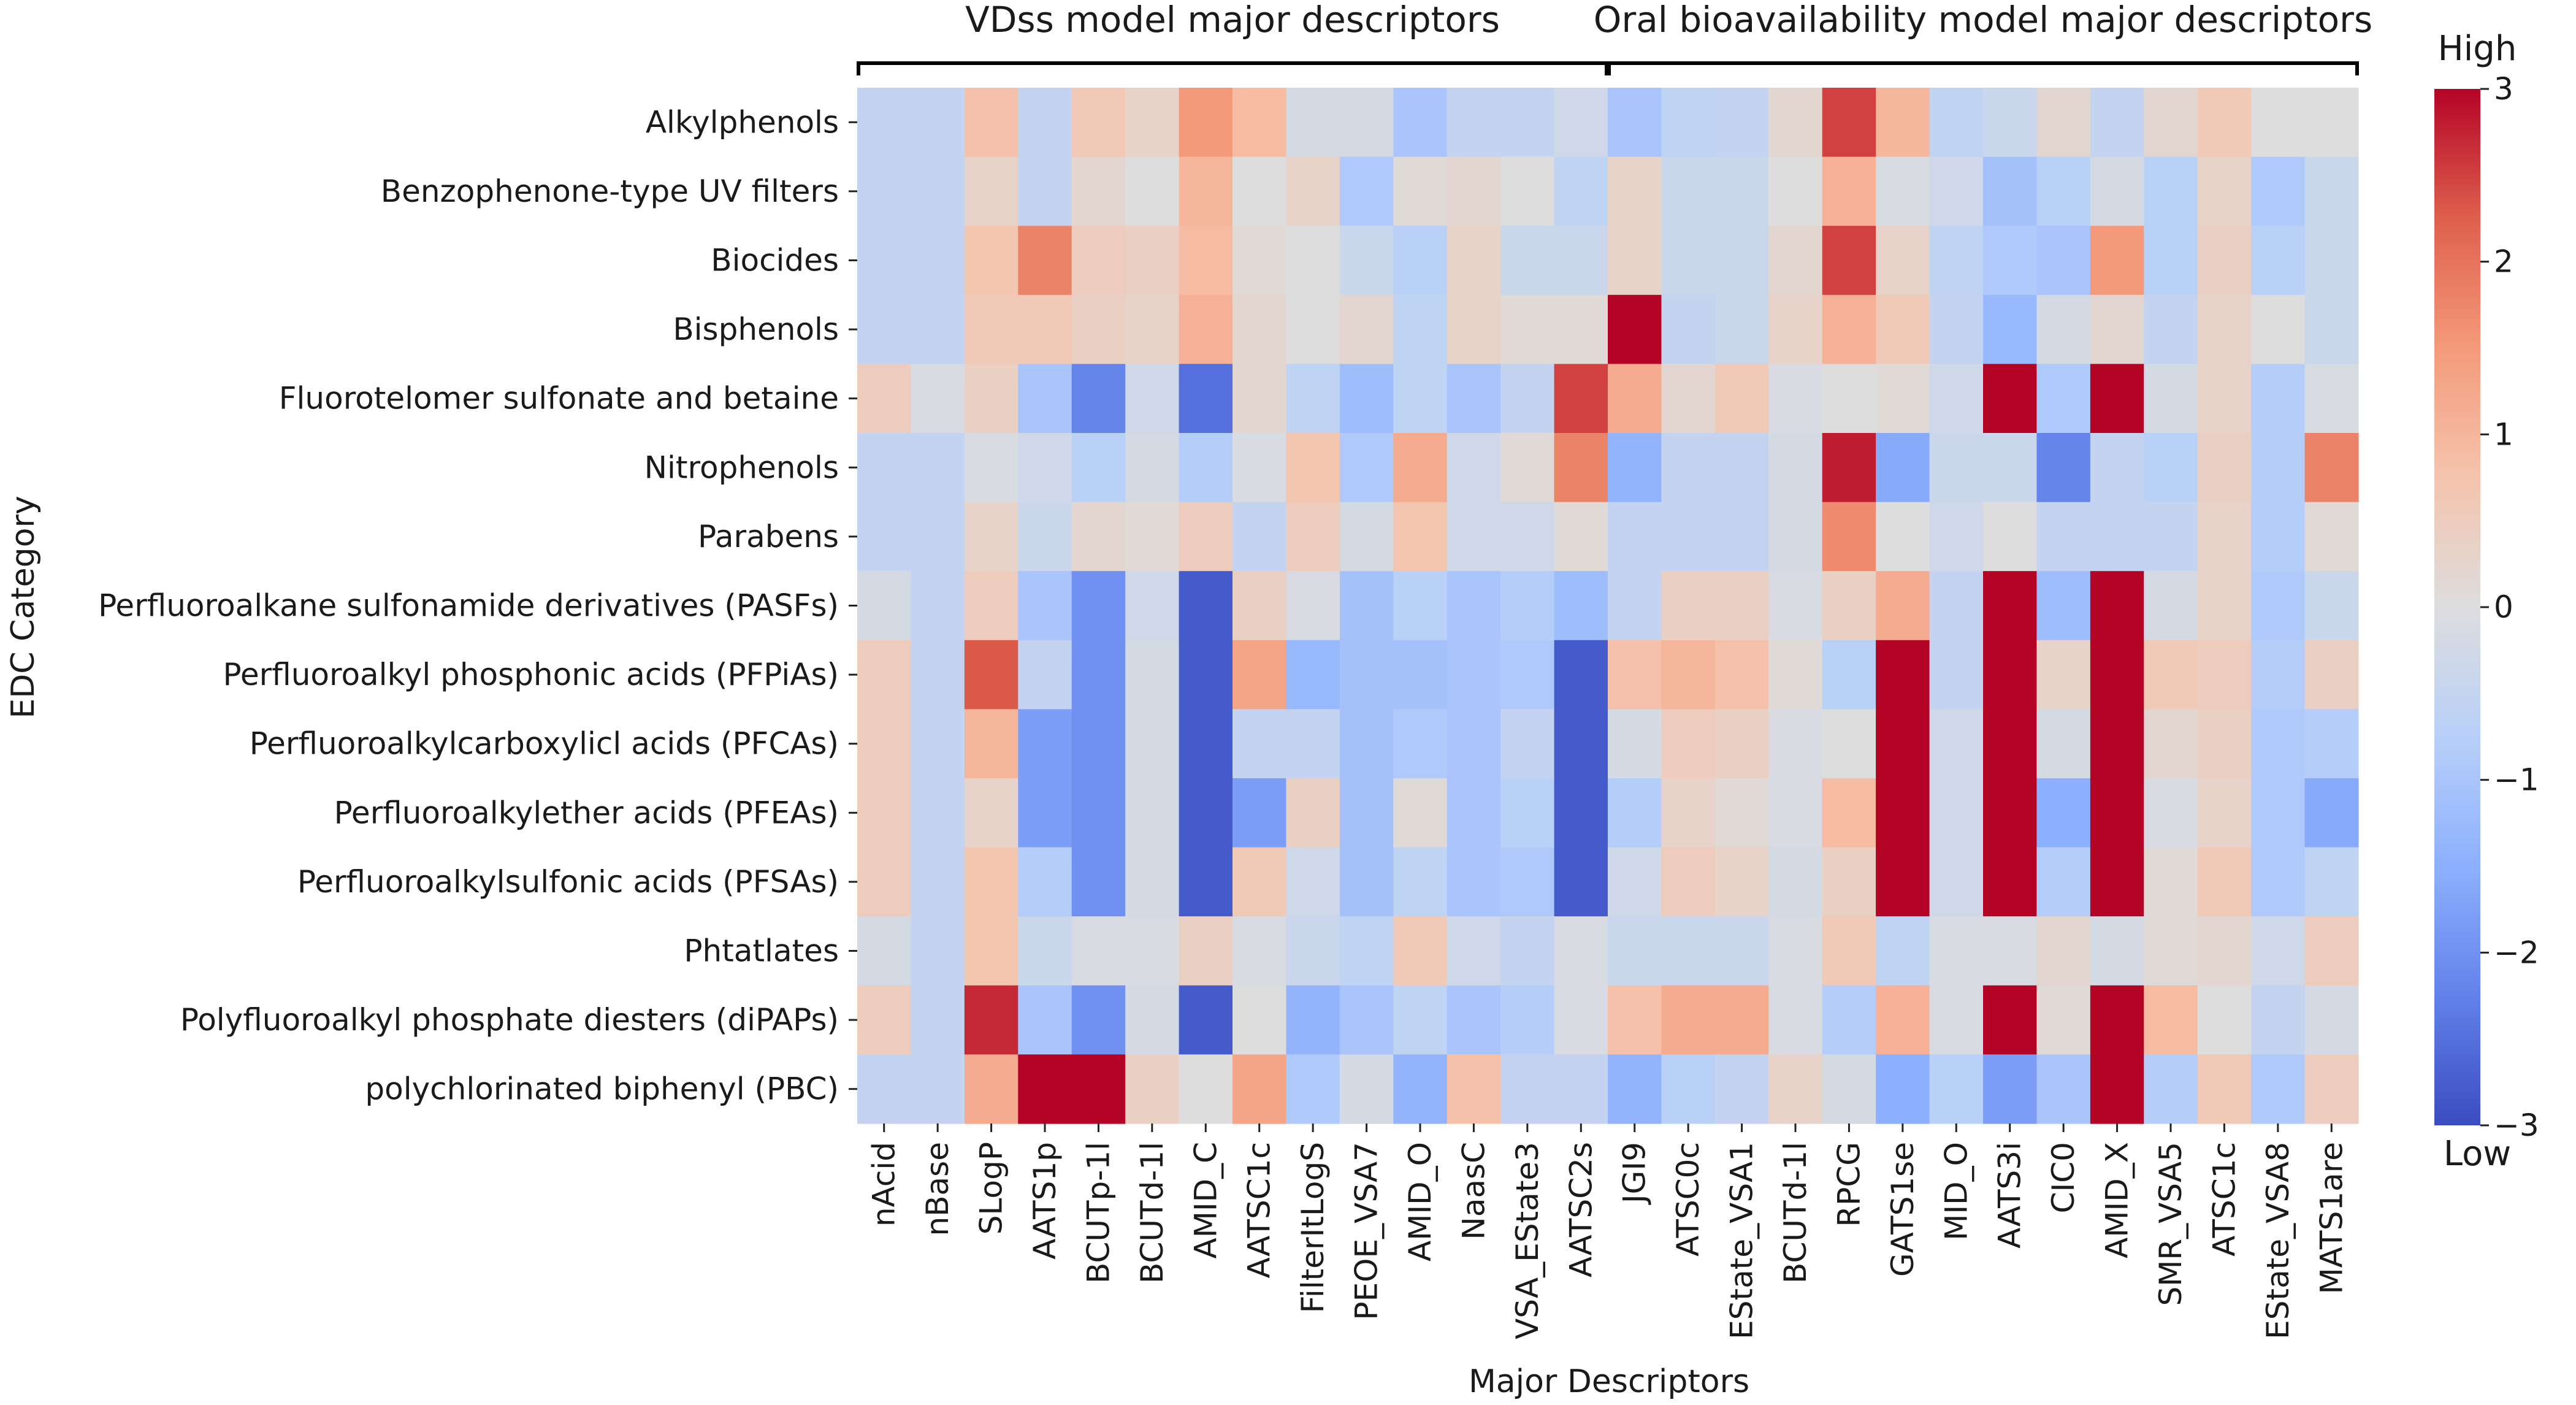  What do you see at coordinates (2063, 1177) in the screenshot?
I see `x-tick-label: CIC0` at bounding box center [2063, 1177].